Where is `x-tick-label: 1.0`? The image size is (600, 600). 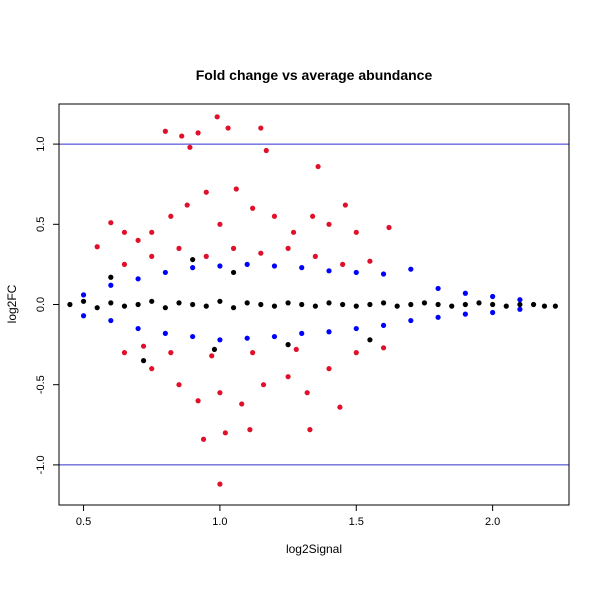
x-tick-label: 1.0 is located at coordinates (219, 522).